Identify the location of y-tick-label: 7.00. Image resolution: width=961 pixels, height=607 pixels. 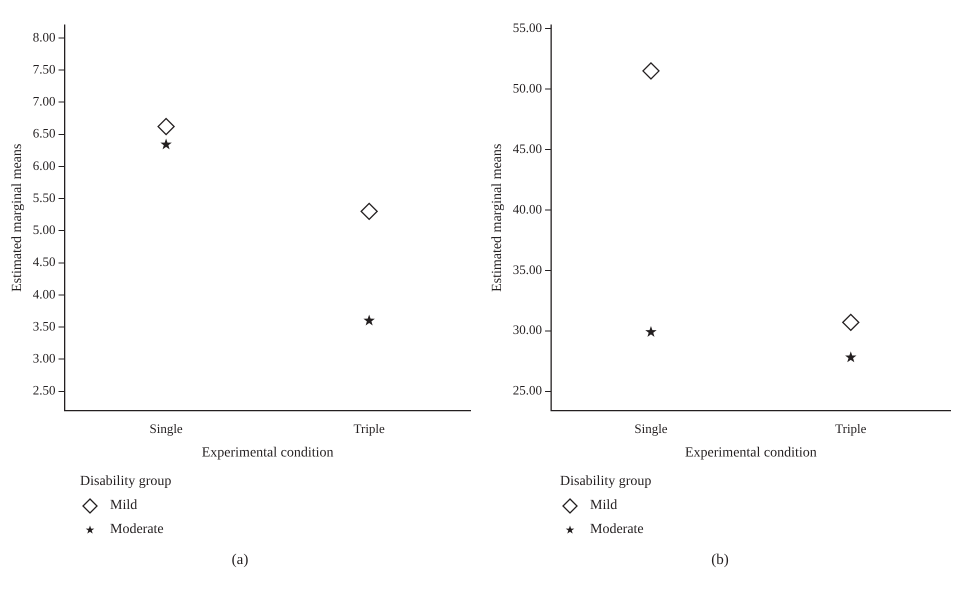
(44, 101).